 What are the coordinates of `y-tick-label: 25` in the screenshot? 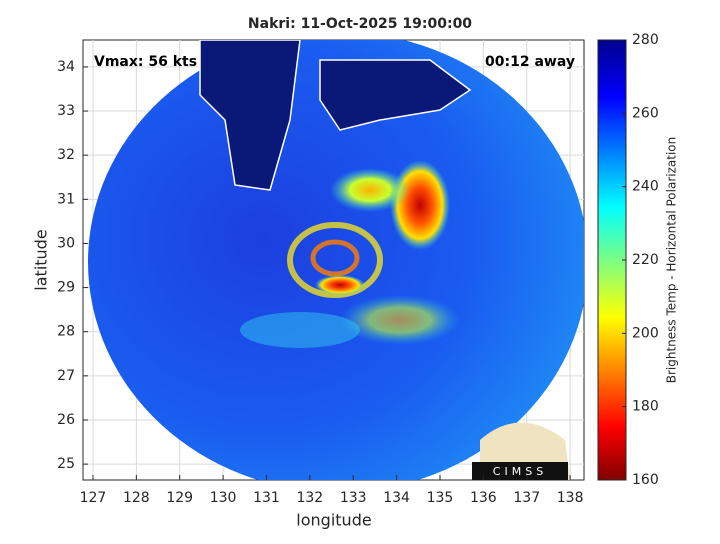 It's located at (66, 464).